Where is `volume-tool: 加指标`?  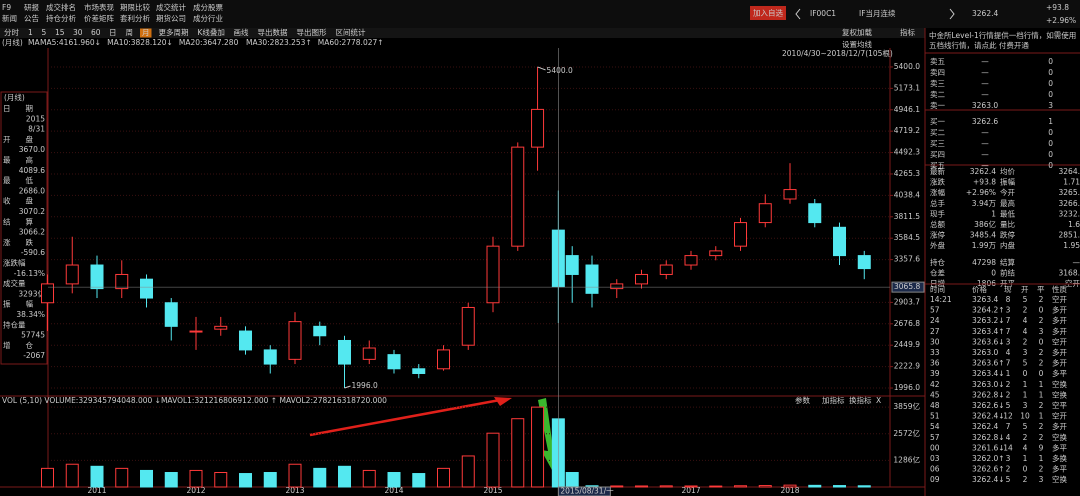 volume-tool: 加指标 is located at coordinates (833, 400).